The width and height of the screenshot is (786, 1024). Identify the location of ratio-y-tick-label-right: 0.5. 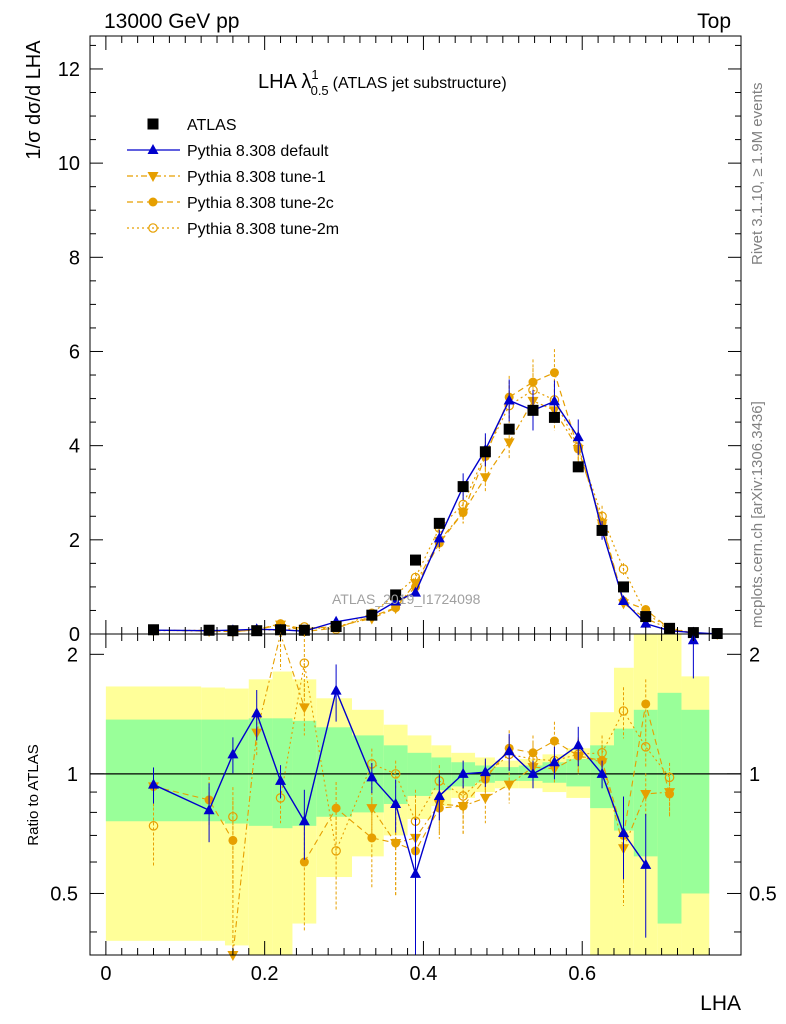
(763, 894).